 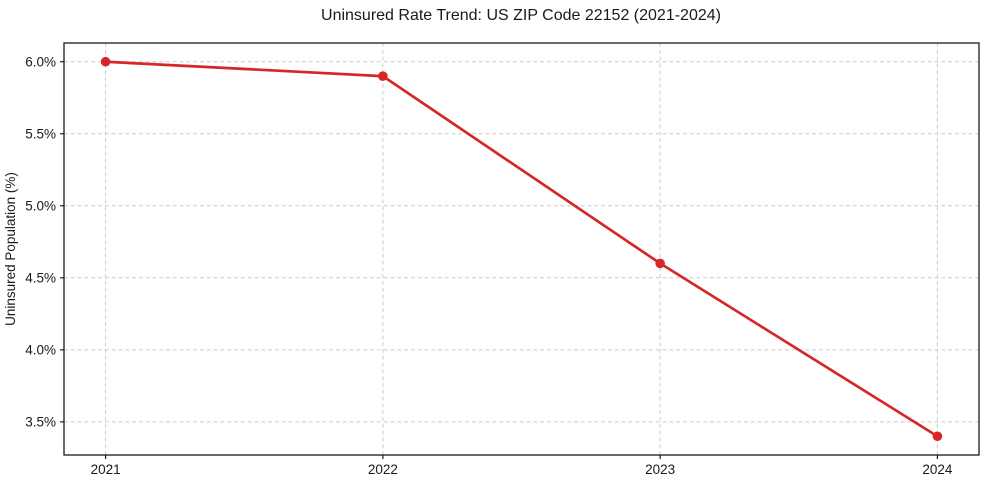 I want to click on y-tick-label: 4.5%, so click(x=40, y=278).